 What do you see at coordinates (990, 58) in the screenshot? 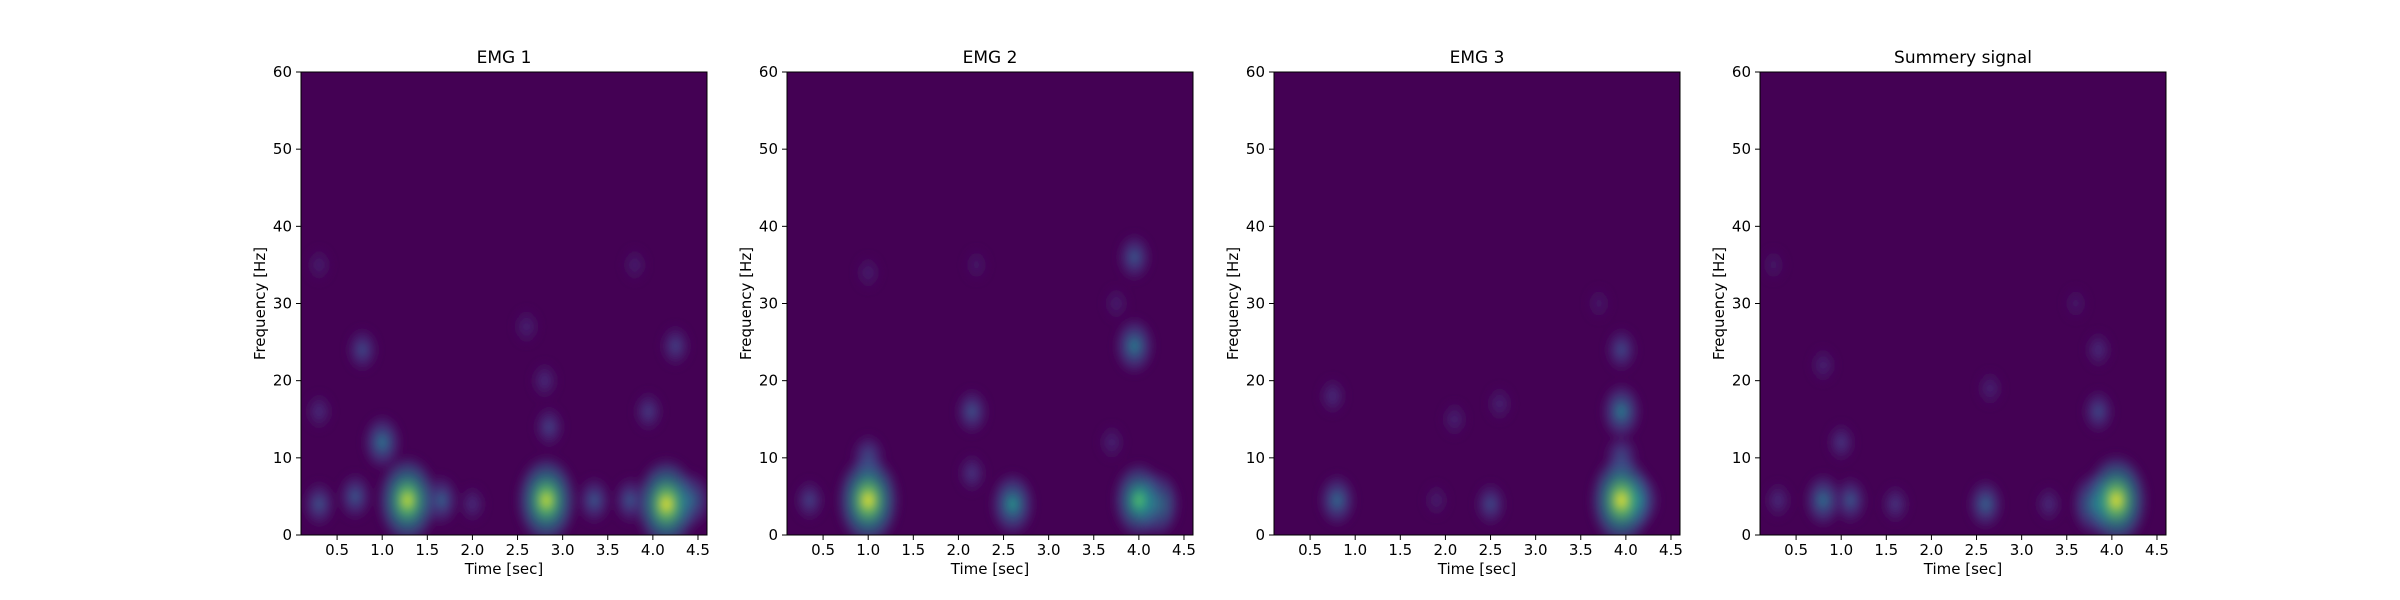
I see `panel-title: EMG 2` at bounding box center [990, 58].